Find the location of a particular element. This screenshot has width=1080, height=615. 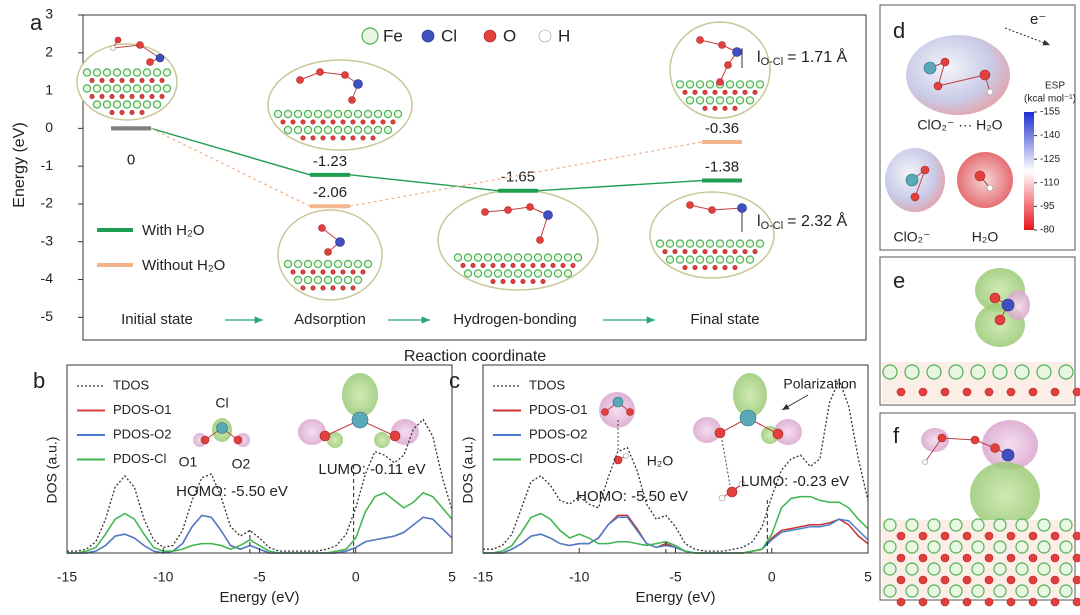

x-tick-label: -5 is located at coordinates (259, 577).